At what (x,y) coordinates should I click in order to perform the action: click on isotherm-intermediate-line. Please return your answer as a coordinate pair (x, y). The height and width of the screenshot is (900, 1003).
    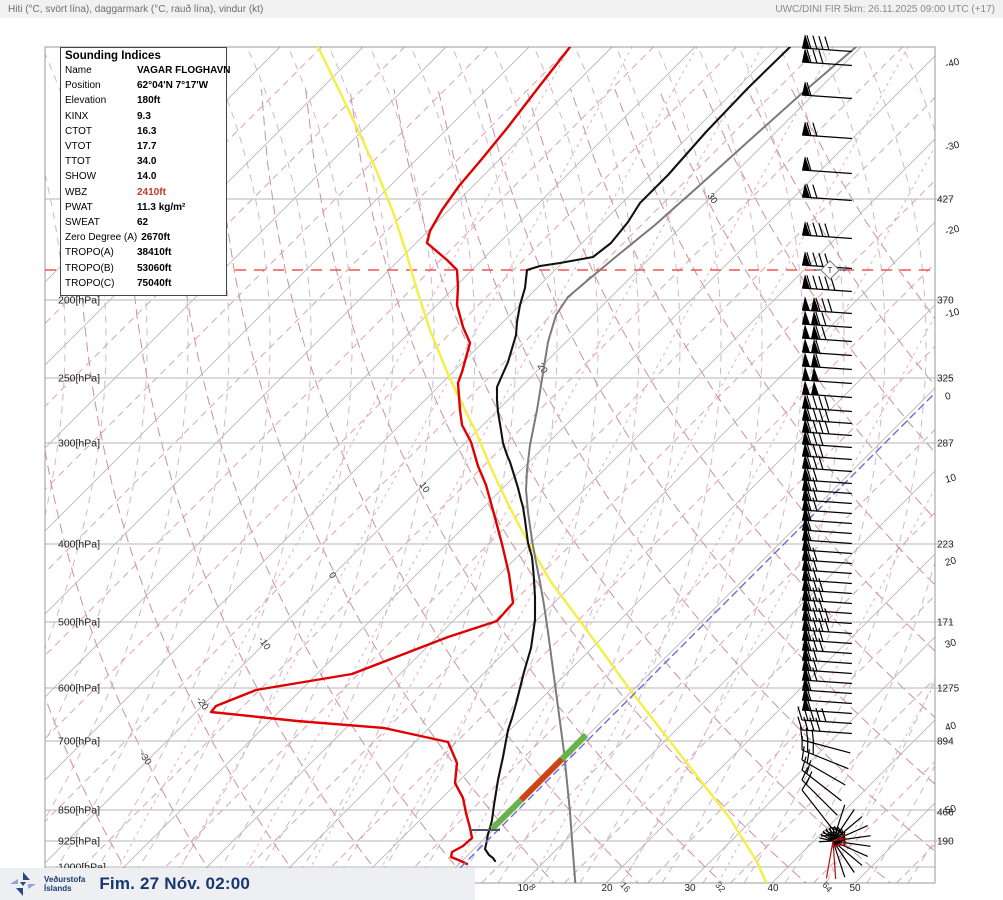
    Looking at the image, I should click on (832, 780).